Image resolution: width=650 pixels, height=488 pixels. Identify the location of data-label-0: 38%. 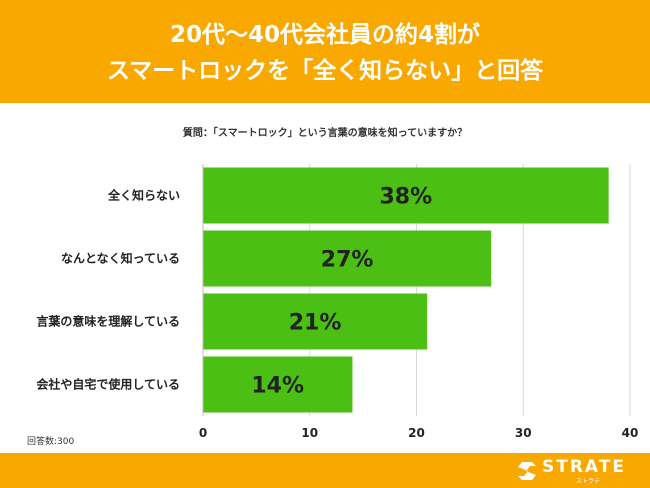
(405, 197).